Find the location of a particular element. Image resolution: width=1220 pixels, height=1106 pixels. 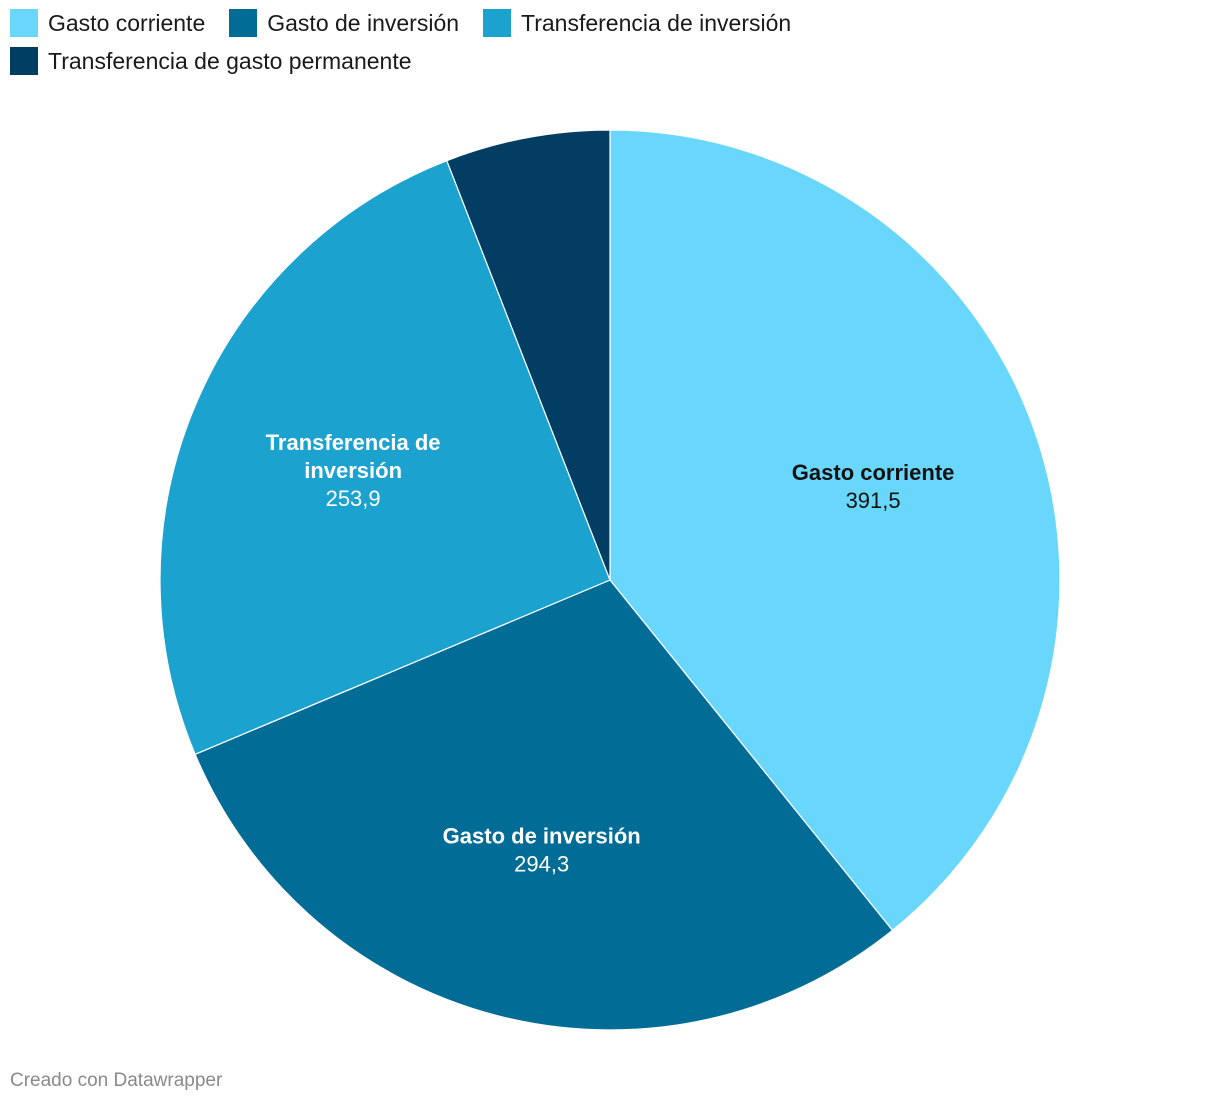

legend-label: Transferencia de inversión is located at coordinates (656, 22).